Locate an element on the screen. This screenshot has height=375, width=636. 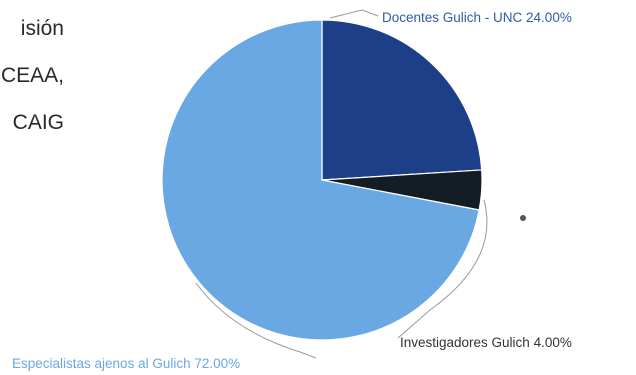
side-text-line: CEAA, is located at coordinates (32, 75).